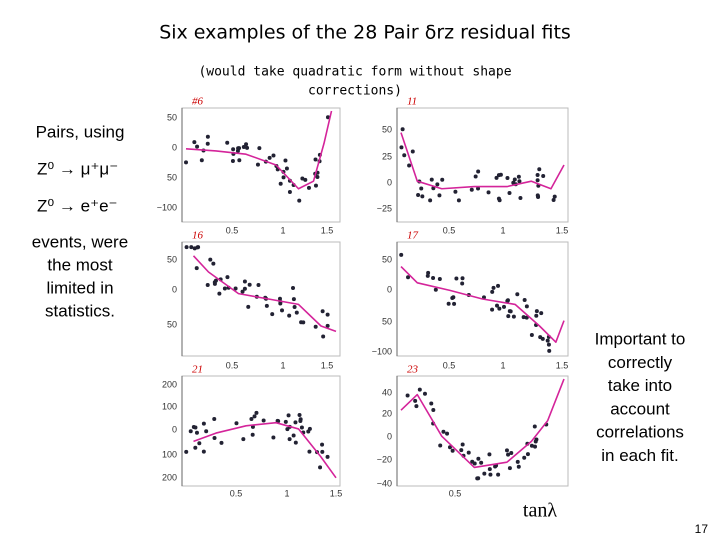 Image resolution: width=720 pixels, height=540 pixels. What do you see at coordinates (169, 384) in the screenshot?
I see `y-tick-label: 200` at bounding box center [169, 384].